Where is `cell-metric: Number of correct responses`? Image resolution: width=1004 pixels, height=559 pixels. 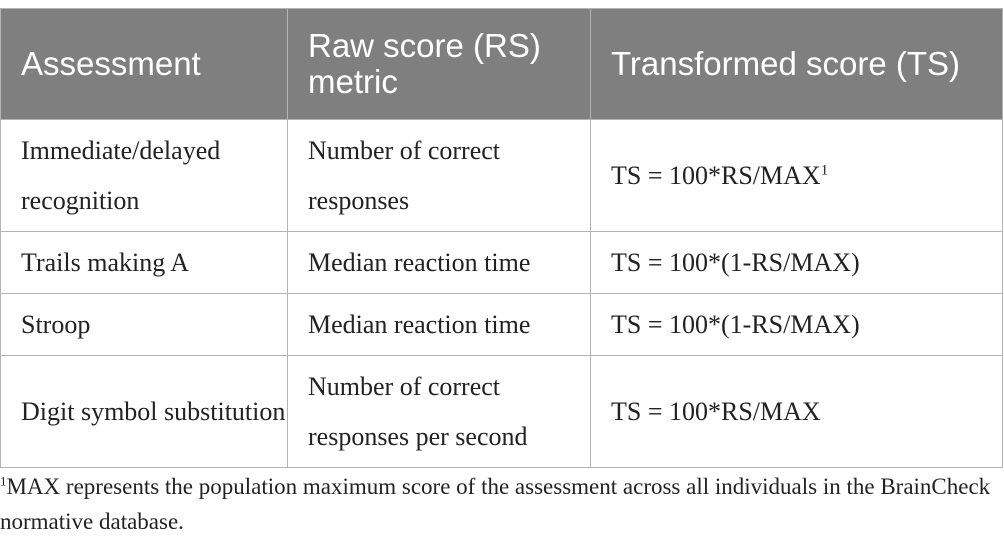 cell-metric: Number of correct responses is located at coordinates (439, 175).